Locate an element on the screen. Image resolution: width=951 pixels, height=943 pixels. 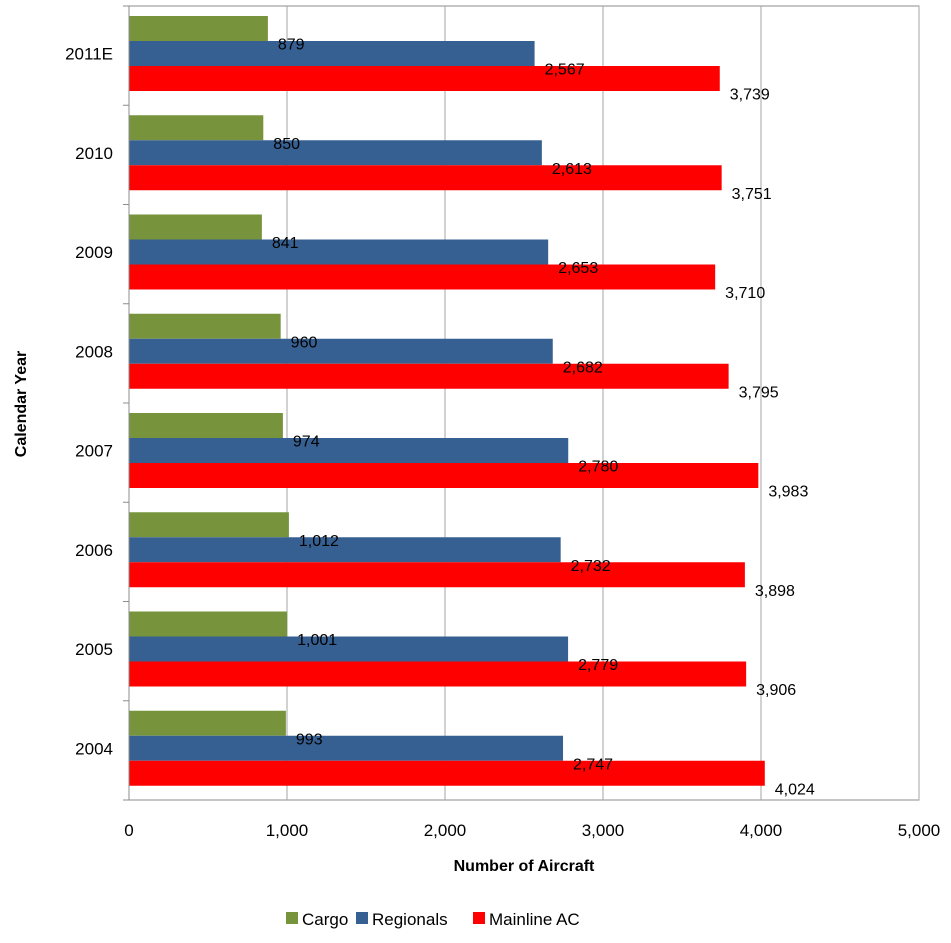
data-label: 3,983 is located at coordinates (788, 492).